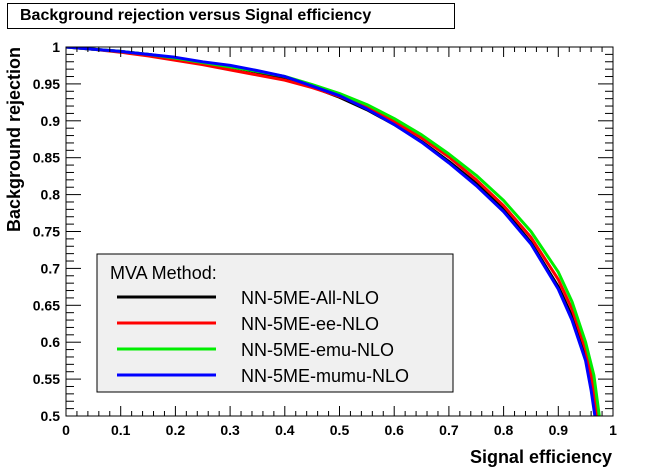 This screenshot has height=472, width=646. I want to click on legend-label: NN-5ME-mumu-NLO, so click(325, 376).